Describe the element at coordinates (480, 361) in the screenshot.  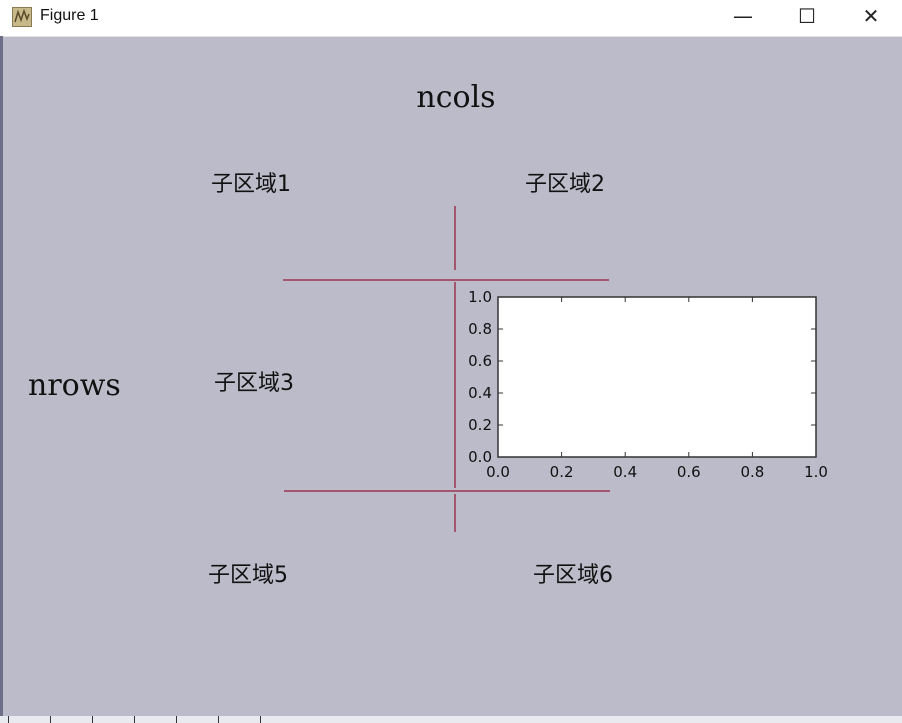
I see `y-tick-label: 0.6` at that location.